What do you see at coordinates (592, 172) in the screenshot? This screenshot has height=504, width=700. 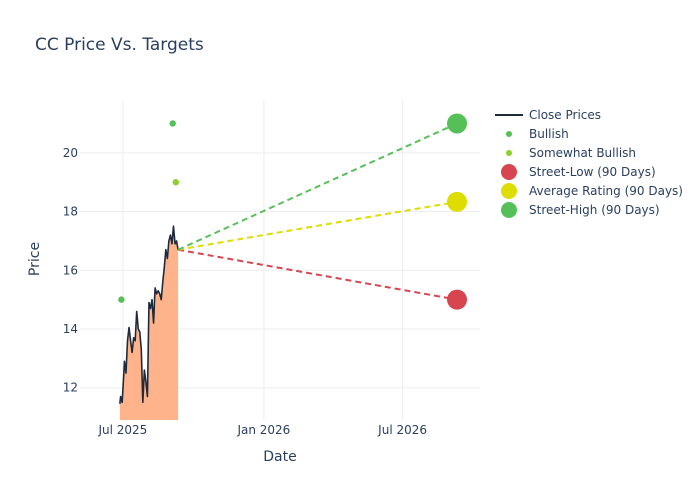 I see `legend-label: Street-Low (90 Days)` at bounding box center [592, 172].